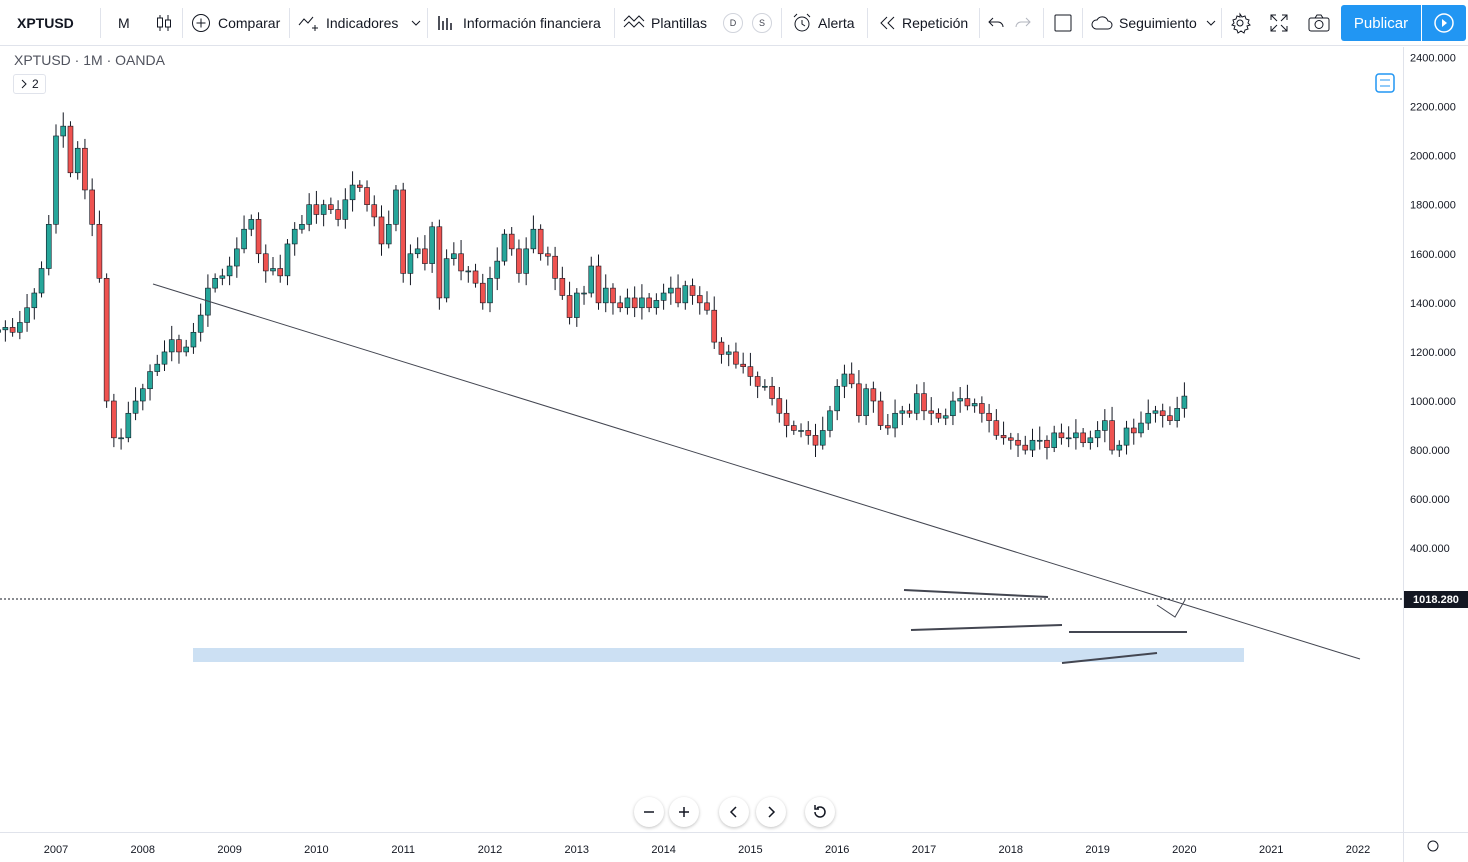 Image resolution: width=1468 pixels, height=862 pixels. What do you see at coordinates (1433, 846) in the screenshot?
I see `gear-icon` at bounding box center [1433, 846].